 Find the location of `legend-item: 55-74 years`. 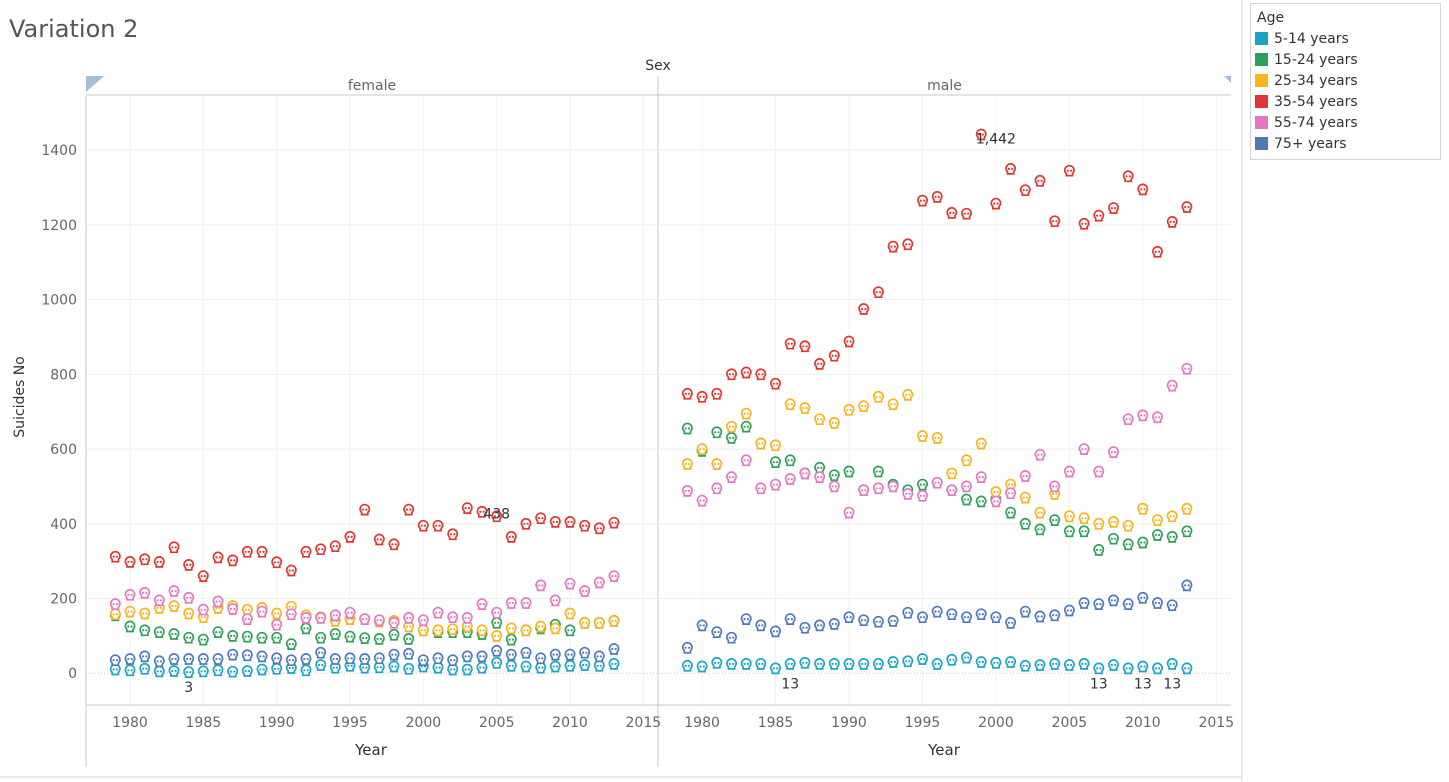

legend-item: 55-74 years is located at coordinates (1345, 122).